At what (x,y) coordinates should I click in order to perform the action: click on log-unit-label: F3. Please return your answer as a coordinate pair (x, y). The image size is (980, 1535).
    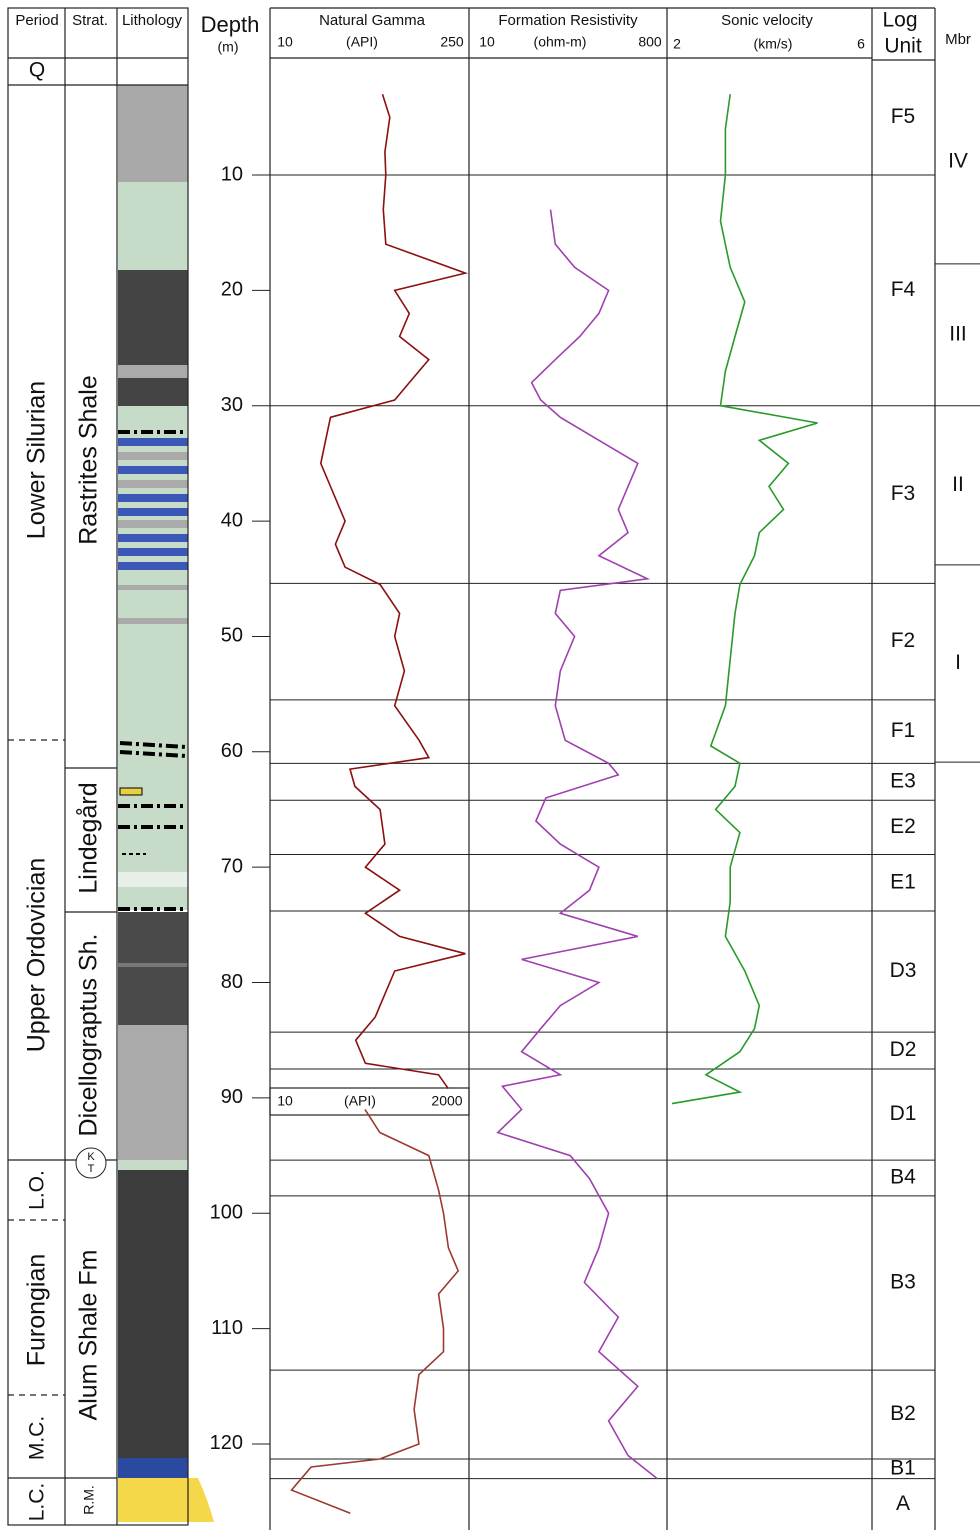
    Looking at the image, I should click on (903, 493).